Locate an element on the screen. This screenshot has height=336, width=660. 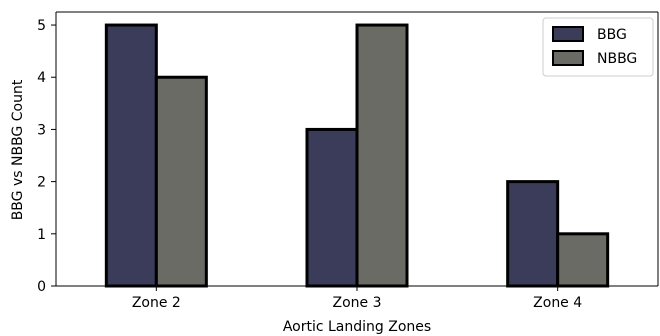
x-tick-label: Zone 4 is located at coordinates (557, 303).